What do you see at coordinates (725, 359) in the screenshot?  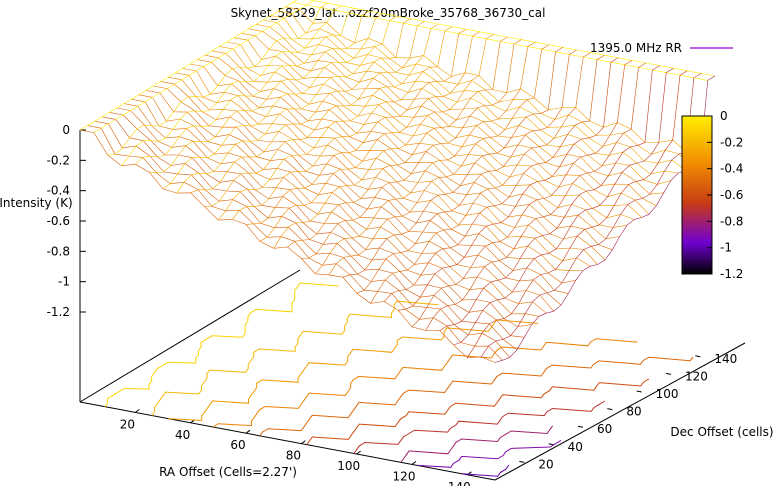 I see `y-tick-label: 140` at bounding box center [725, 359].